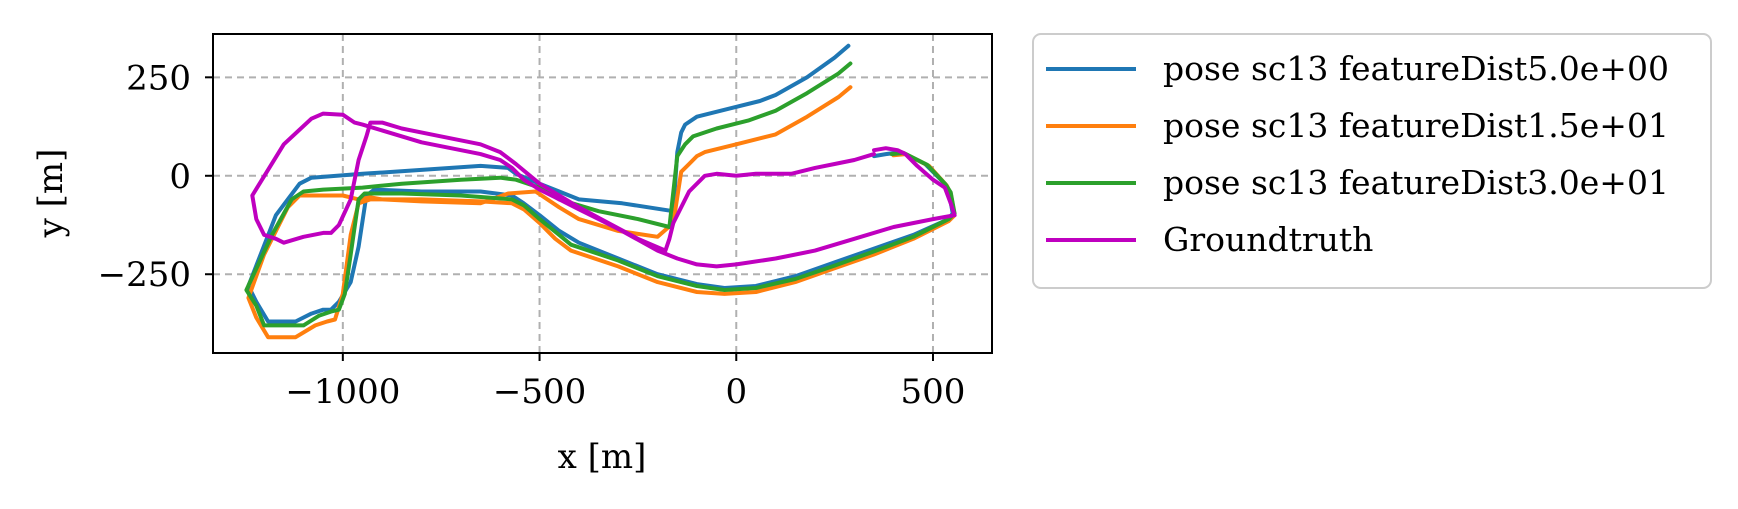 This screenshot has width=1738, height=509. Describe the element at coordinates (539, 392) in the screenshot. I see `x-tick-label: −500` at that location.